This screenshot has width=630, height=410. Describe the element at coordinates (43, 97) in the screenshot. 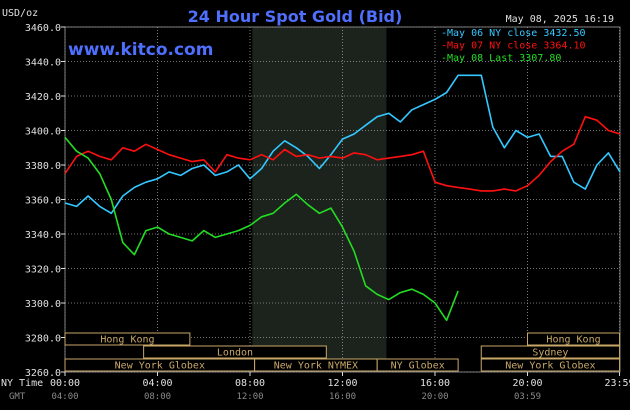

I see `y-tick-label: 3420.0` at that location.